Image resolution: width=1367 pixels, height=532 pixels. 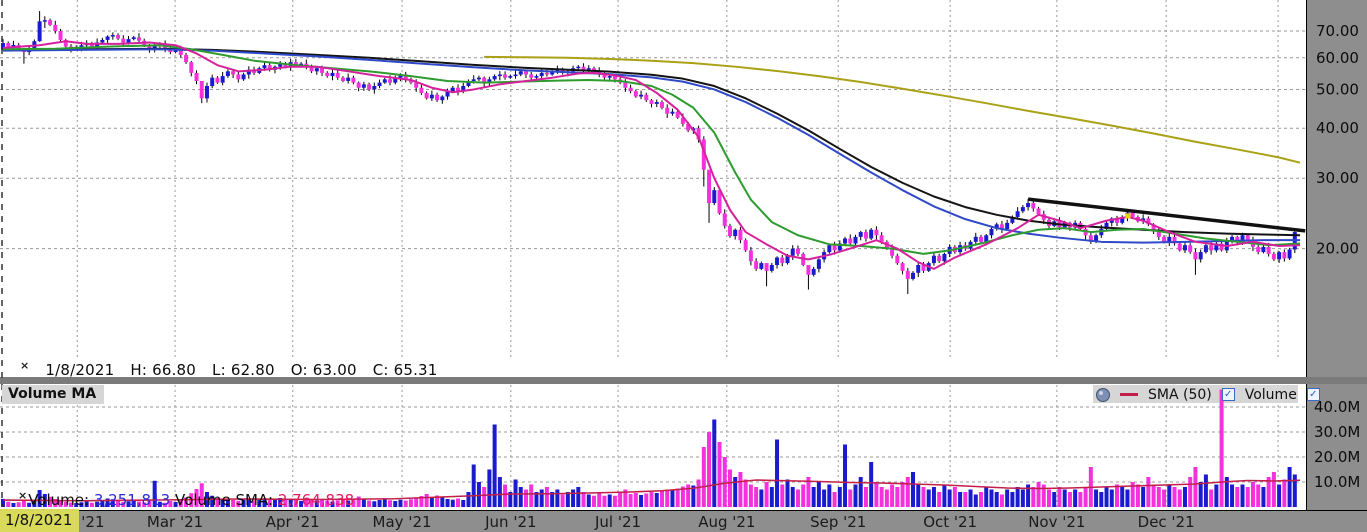 I want to click on pane-separator, so click(x=683, y=380).